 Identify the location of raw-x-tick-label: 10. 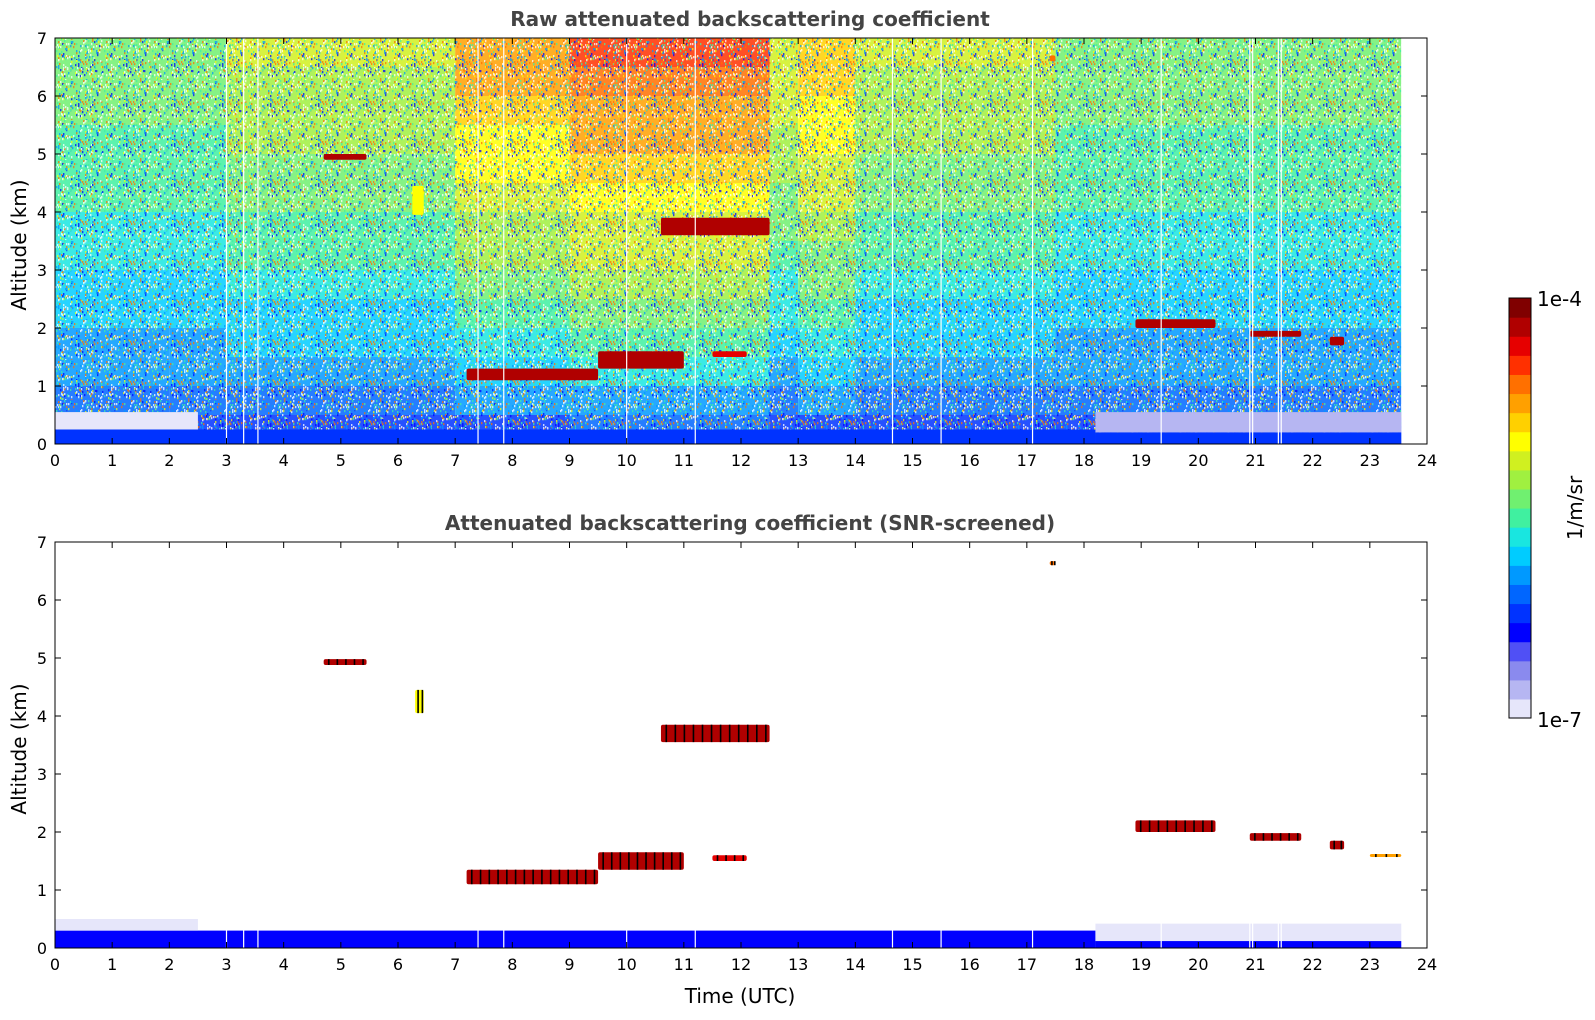
(626, 460).